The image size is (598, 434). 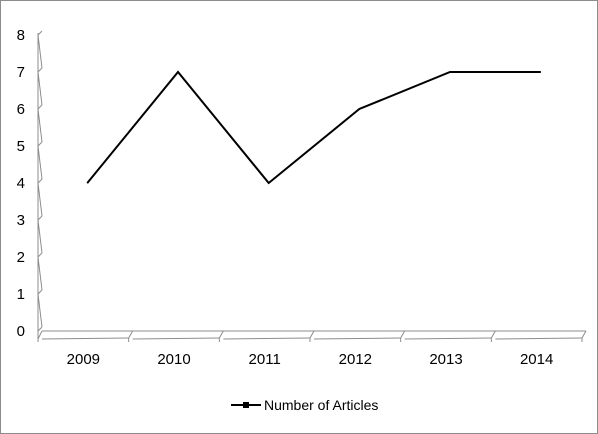 I want to click on x-tick-label: 2010, so click(x=173, y=359).